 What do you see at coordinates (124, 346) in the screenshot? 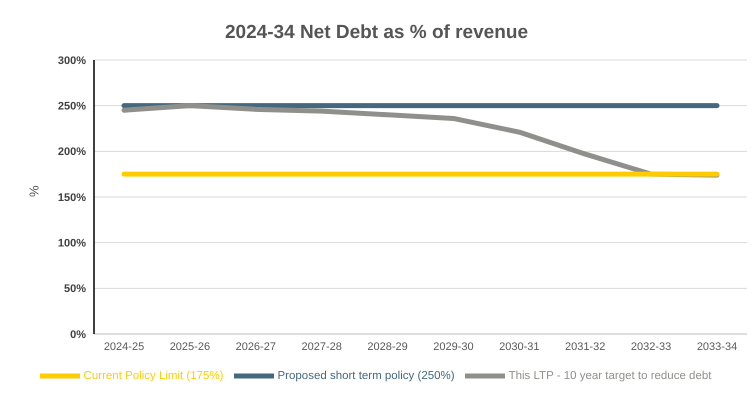
I see `x-tick-label: 2024-25` at bounding box center [124, 346].